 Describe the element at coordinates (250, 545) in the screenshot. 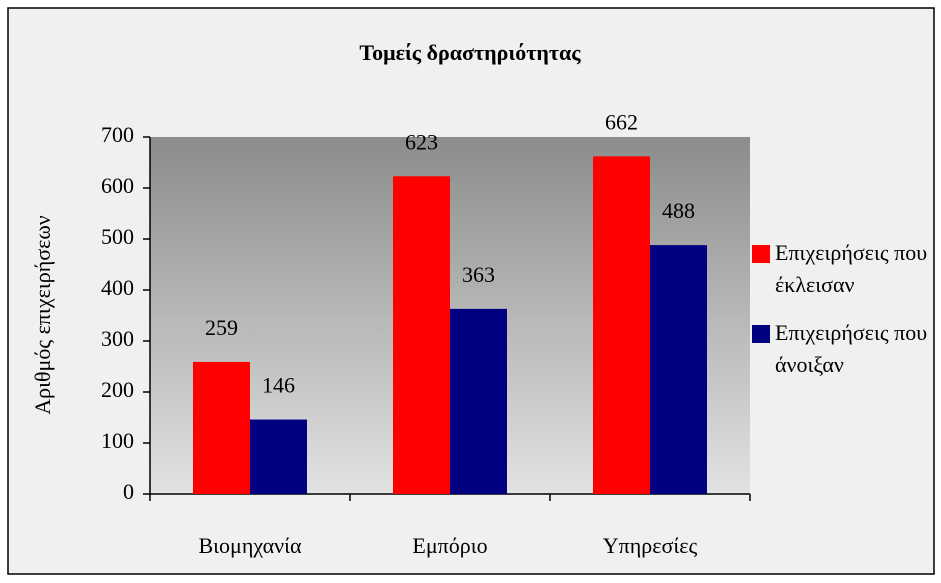

I see `x-tick-label: Βιομηχανία` at that location.